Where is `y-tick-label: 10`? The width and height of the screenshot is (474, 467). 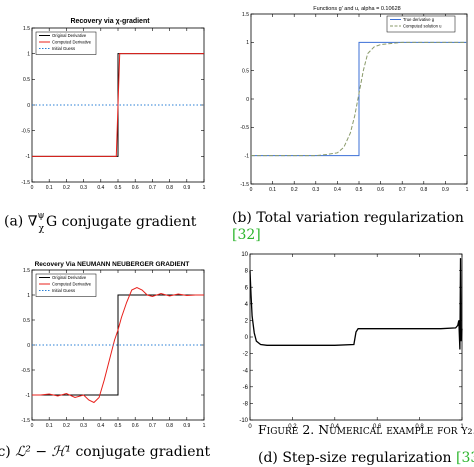 y-tick-label: 10 is located at coordinates (244, 255).